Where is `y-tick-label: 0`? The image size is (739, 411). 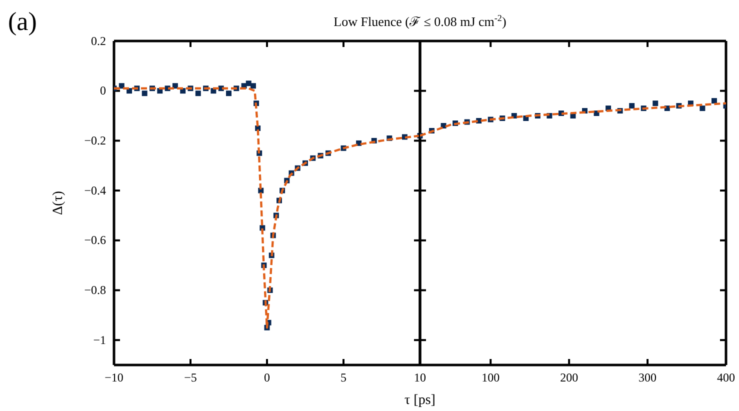
y-tick-label: 0 is located at coordinates (103, 91).